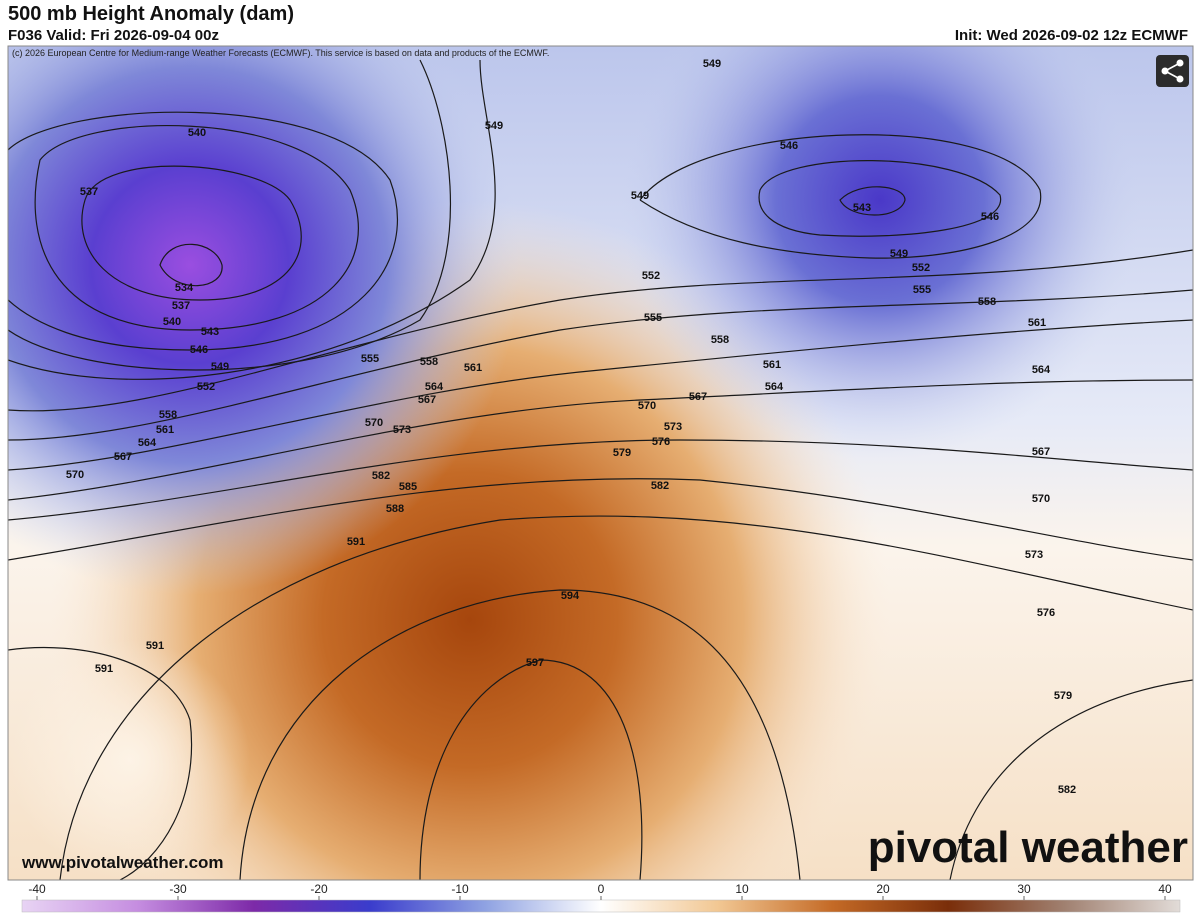 The height and width of the screenshot is (916, 1201). What do you see at coordinates (1024, 889) in the screenshot?
I see `colorbar-tick-label: 30` at bounding box center [1024, 889].